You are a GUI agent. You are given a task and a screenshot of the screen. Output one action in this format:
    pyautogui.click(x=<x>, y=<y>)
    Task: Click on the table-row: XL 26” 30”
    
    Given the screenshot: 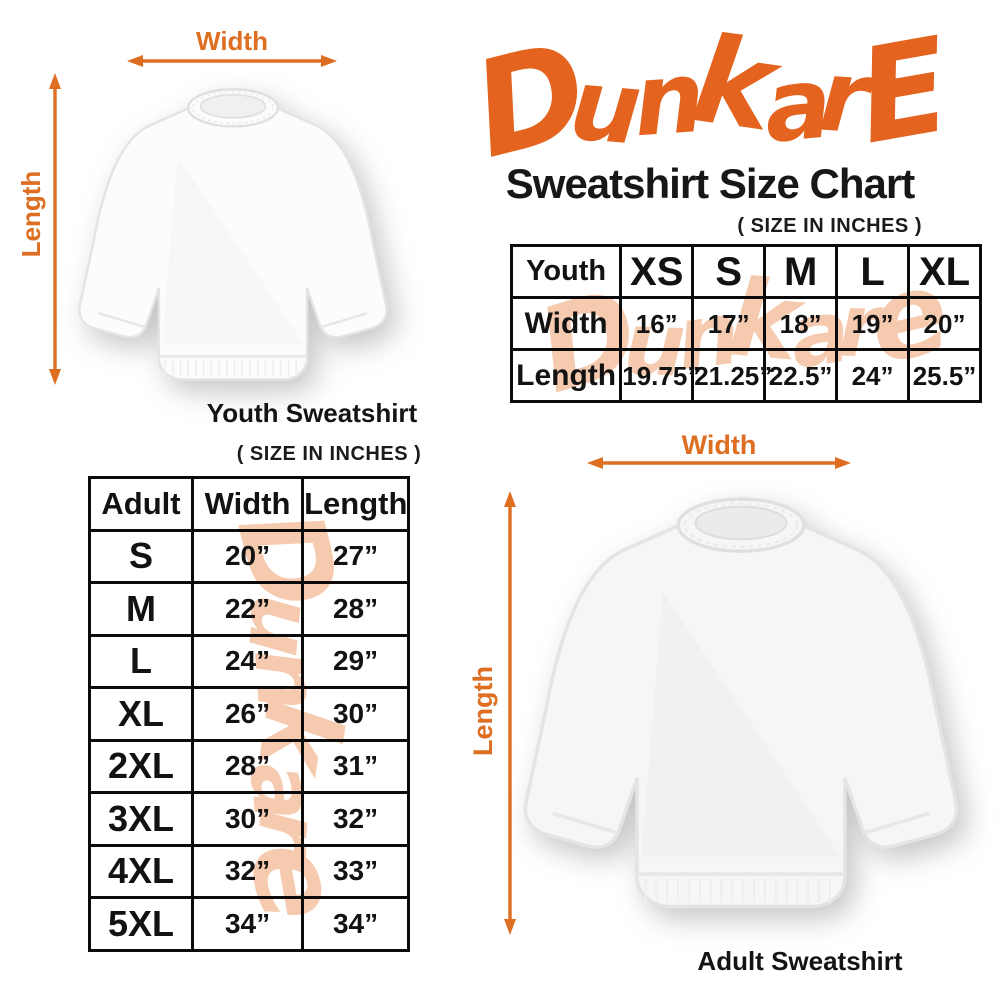 What is the action you would take?
    pyautogui.click(x=248, y=714)
    